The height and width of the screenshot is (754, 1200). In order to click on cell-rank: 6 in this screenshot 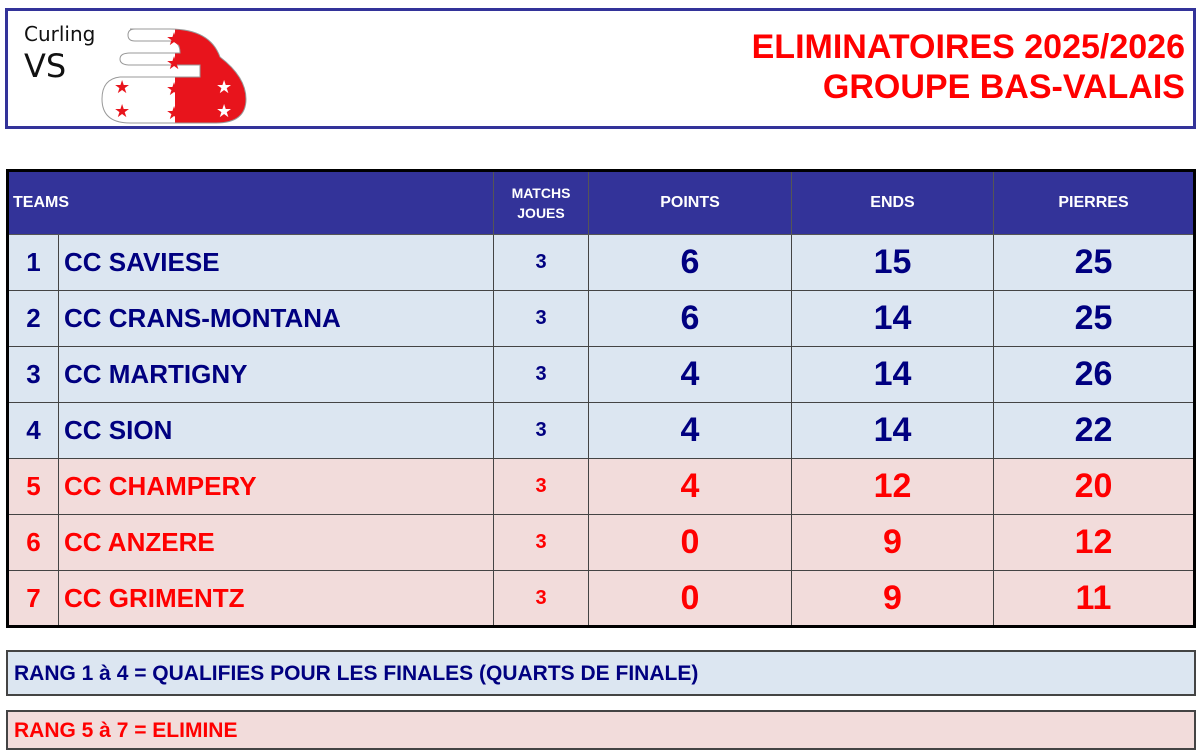, I will do `click(33, 542)`.